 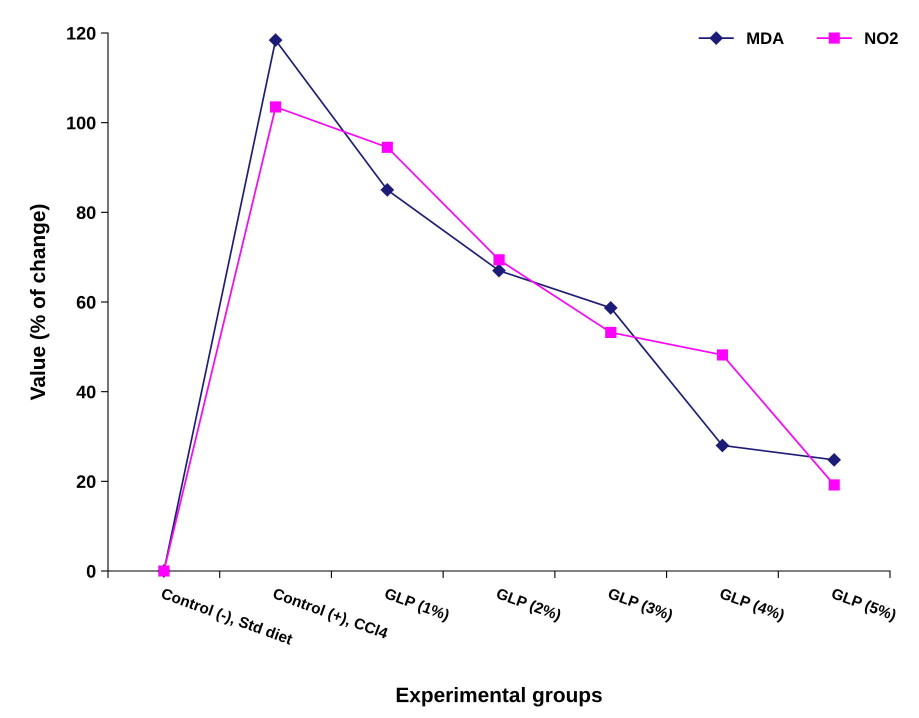 I want to click on y-tick-label: 100, so click(x=81, y=123).